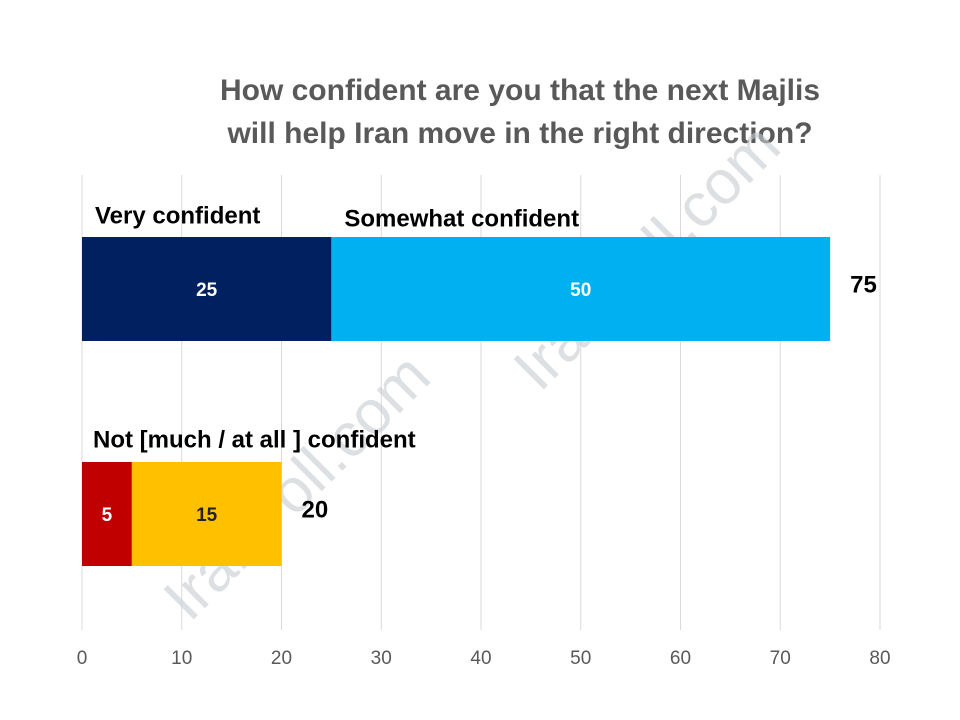 This screenshot has height=720, width=960. Describe the element at coordinates (281, 658) in the screenshot. I see `x-tick-label: 20` at that location.